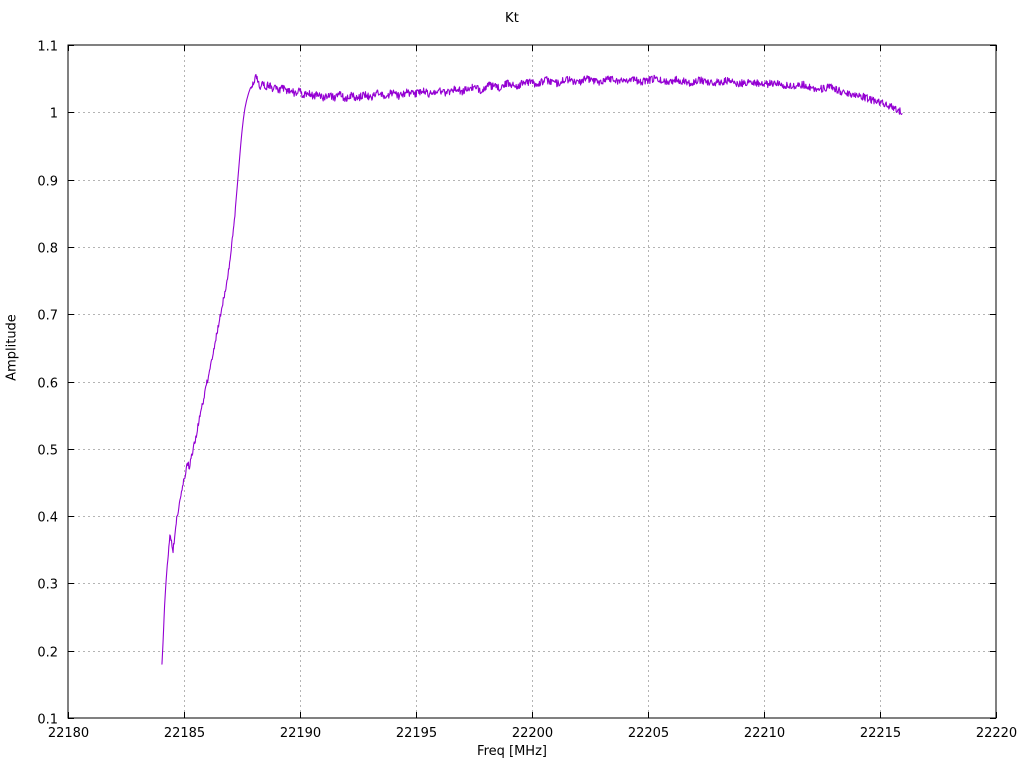  I want to click on y-tick-label: 0.9, so click(47, 182).